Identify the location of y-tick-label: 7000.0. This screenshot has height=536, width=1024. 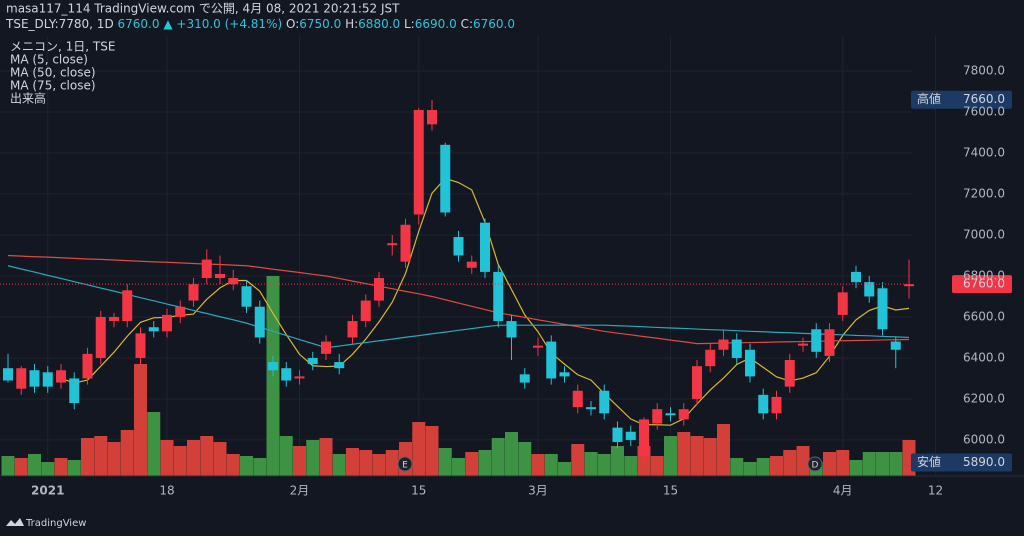
(984, 234).